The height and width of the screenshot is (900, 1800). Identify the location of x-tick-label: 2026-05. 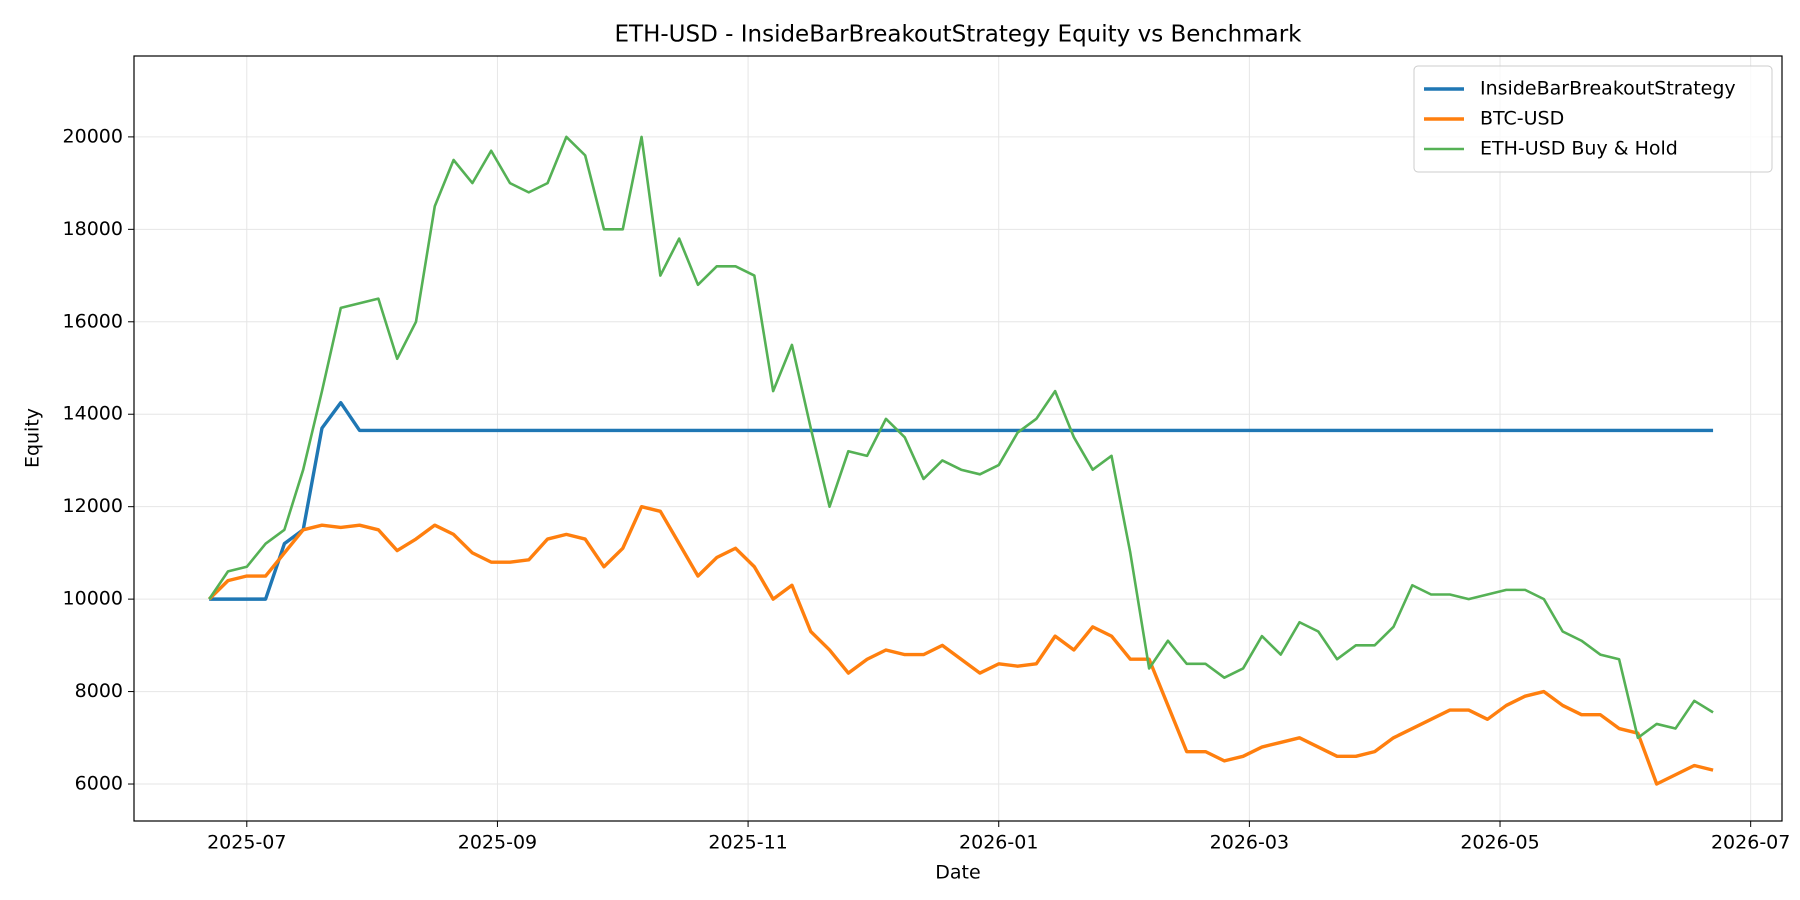
(1499, 843).